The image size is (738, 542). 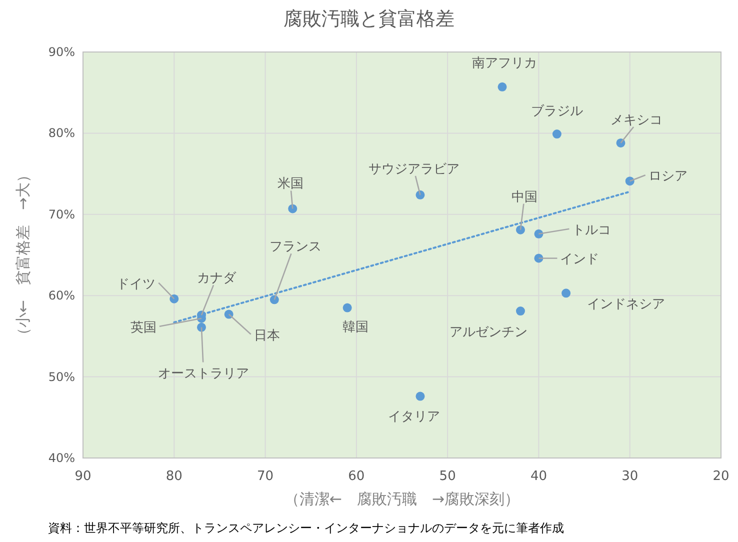 I want to click on x-tick-label: 50, so click(x=447, y=476).